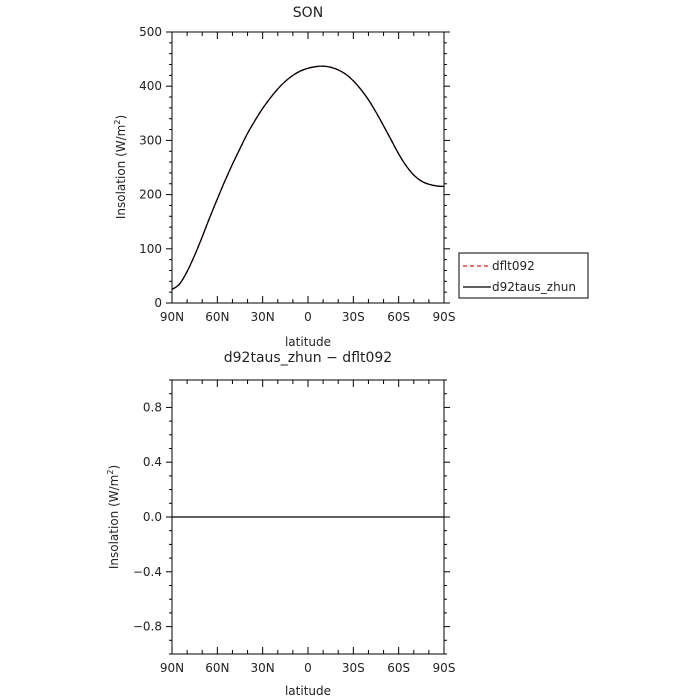 The image size is (700, 700). Describe the element at coordinates (147, 627) in the screenshot. I see `bottom-y-tick-label: −0.8` at that location.